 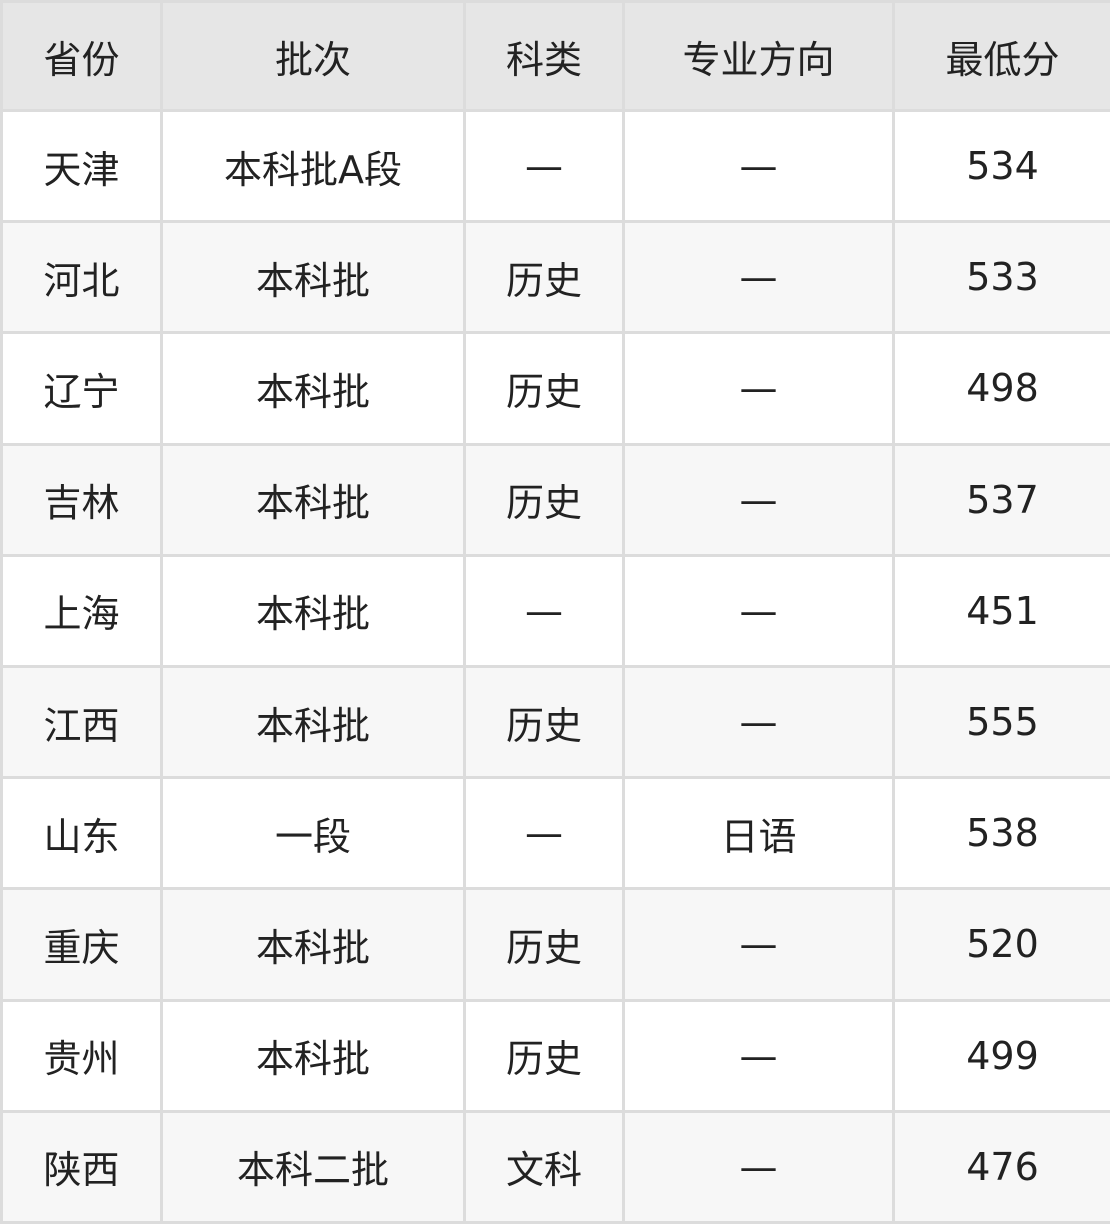 What do you see at coordinates (1001, 944) in the screenshot?
I see `cell-min-score: 520` at bounding box center [1001, 944].